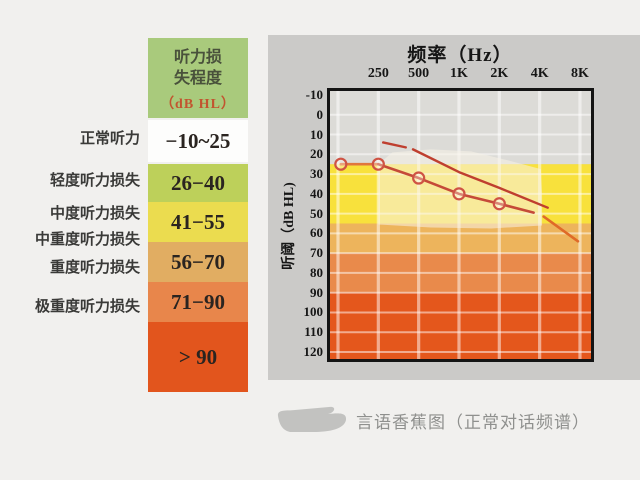 The image size is (640, 480). What do you see at coordinates (316, 154) in the screenshot?
I see `y-tick-label: 20` at bounding box center [316, 154].